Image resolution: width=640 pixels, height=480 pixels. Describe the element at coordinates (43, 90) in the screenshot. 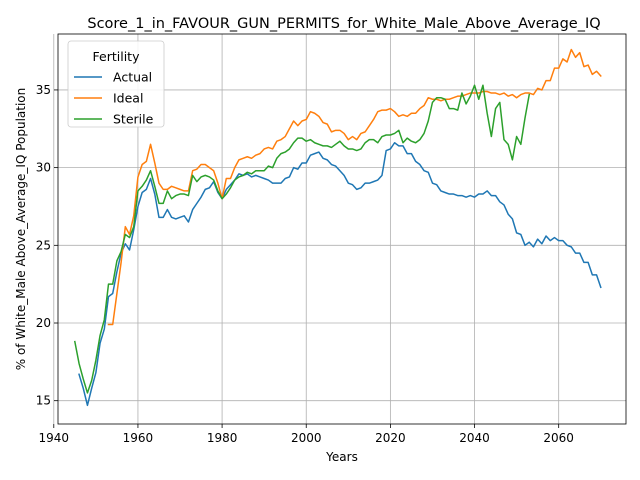

I see `y-tick-label: 35` at that location.